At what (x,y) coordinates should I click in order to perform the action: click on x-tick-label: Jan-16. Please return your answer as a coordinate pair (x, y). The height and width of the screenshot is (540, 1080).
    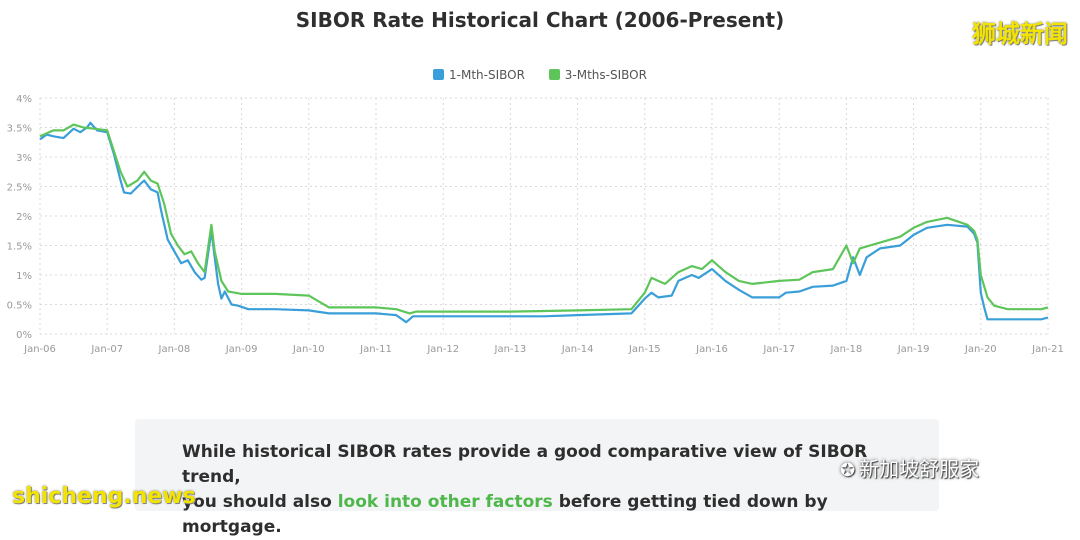
    Looking at the image, I should click on (711, 349).